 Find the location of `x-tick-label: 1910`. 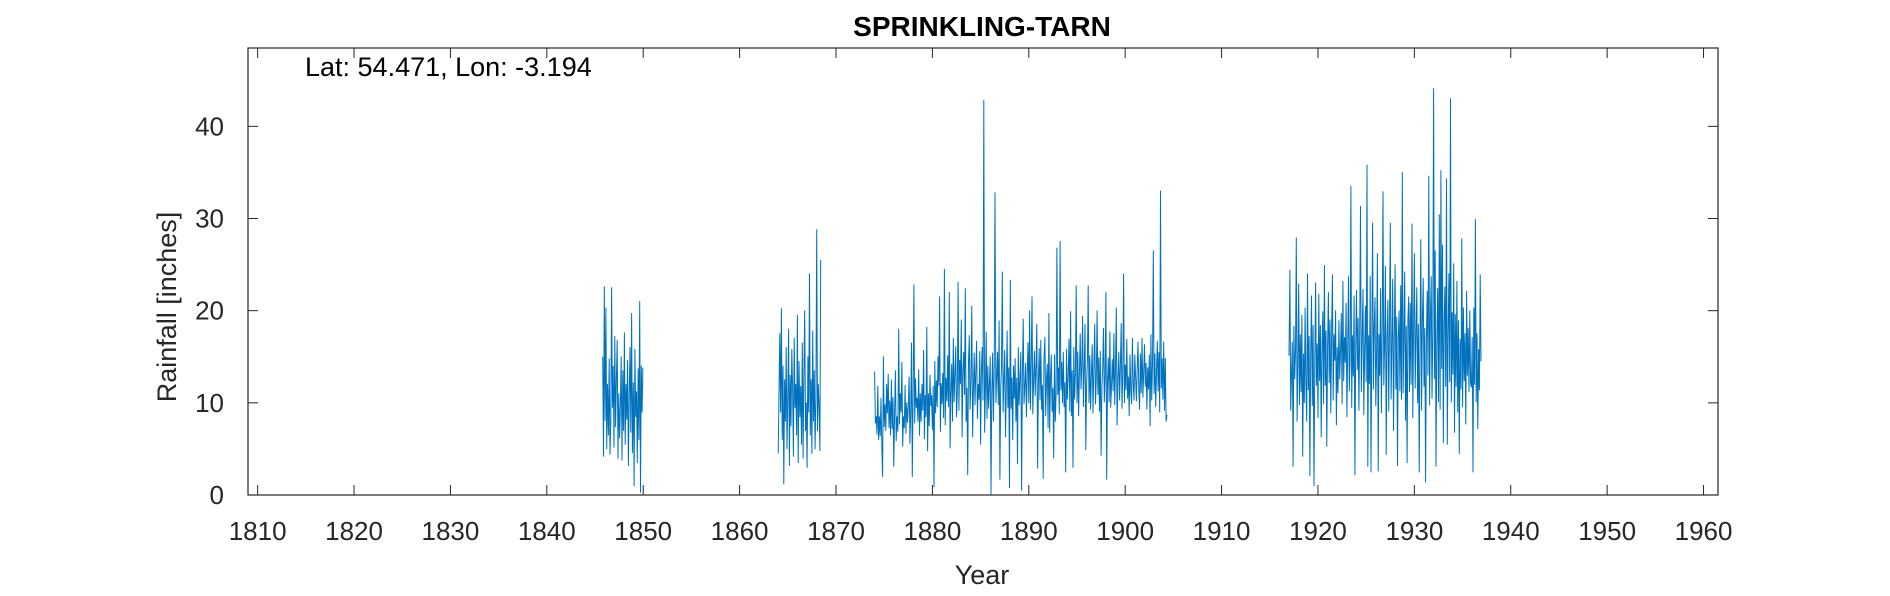

x-tick-label: 1910 is located at coordinates (1222, 531).